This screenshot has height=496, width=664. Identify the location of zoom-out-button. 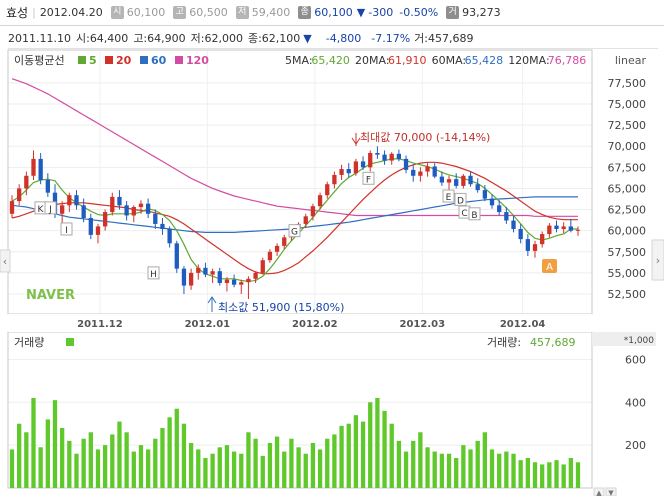
(599, 491).